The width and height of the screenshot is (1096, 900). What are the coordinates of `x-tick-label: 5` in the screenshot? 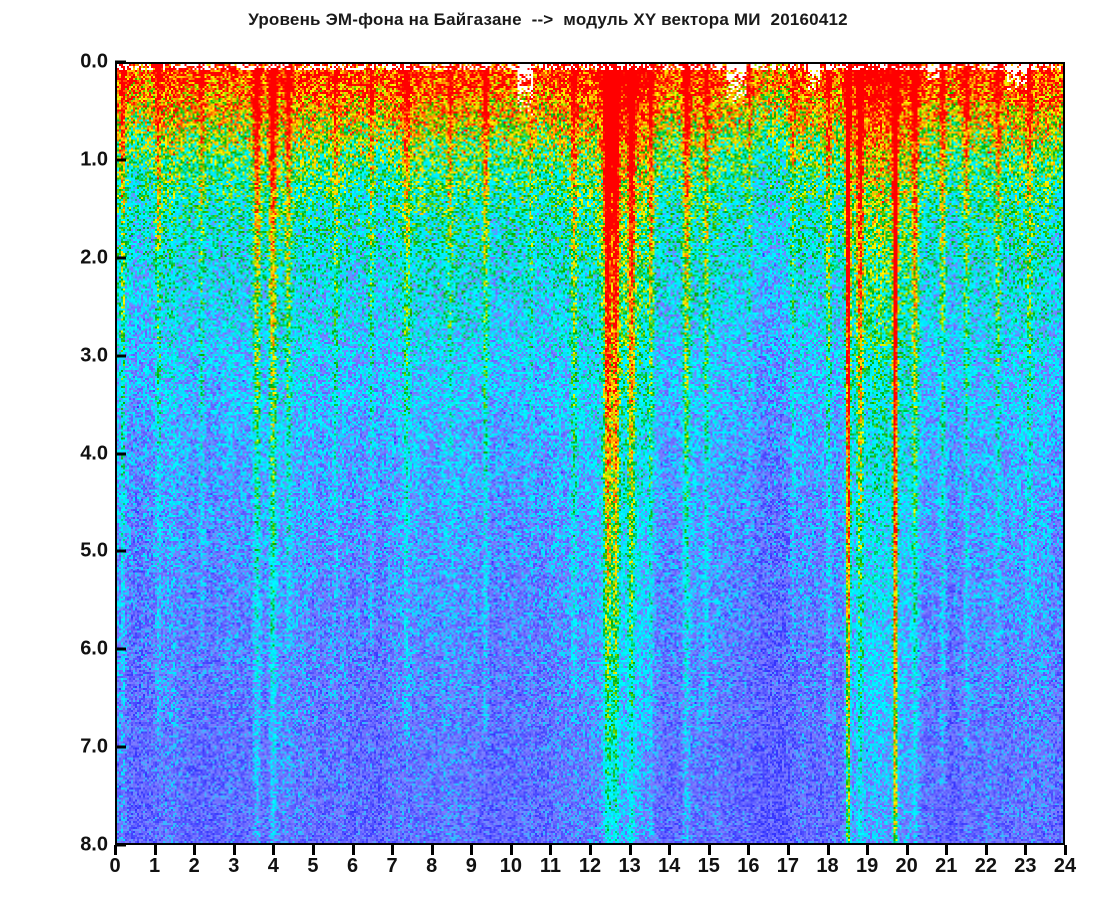 It's located at (313, 866).